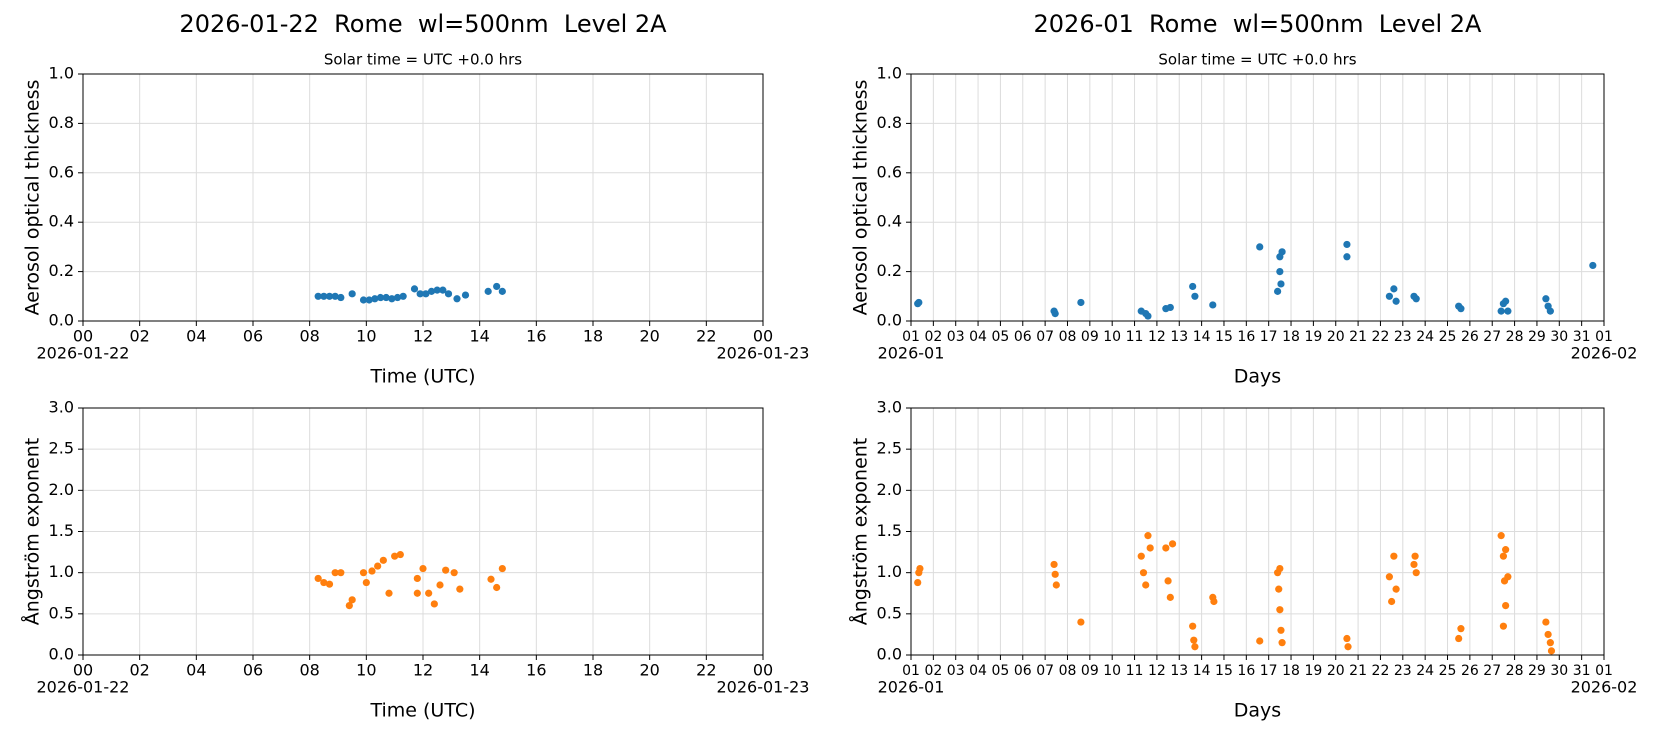 This screenshot has height=737, width=1654. What do you see at coordinates (889, 270) in the screenshot?
I see `y-tick-label: 0.2` at bounding box center [889, 270].